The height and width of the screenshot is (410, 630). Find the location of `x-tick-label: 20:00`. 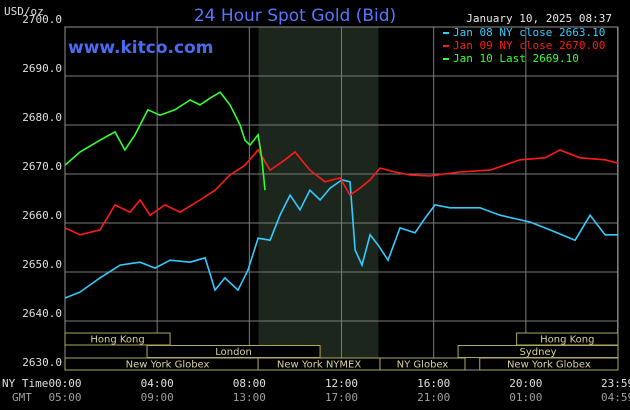

x-tick-label: 20:00 is located at coordinates (525, 383).